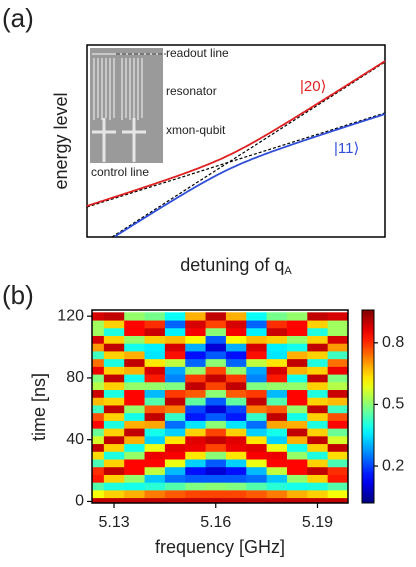 Image resolution: width=416 pixels, height=567 pixels. What do you see at coordinates (119, 140) in the screenshot?
I see `inset-qubits` at bounding box center [119, 140].